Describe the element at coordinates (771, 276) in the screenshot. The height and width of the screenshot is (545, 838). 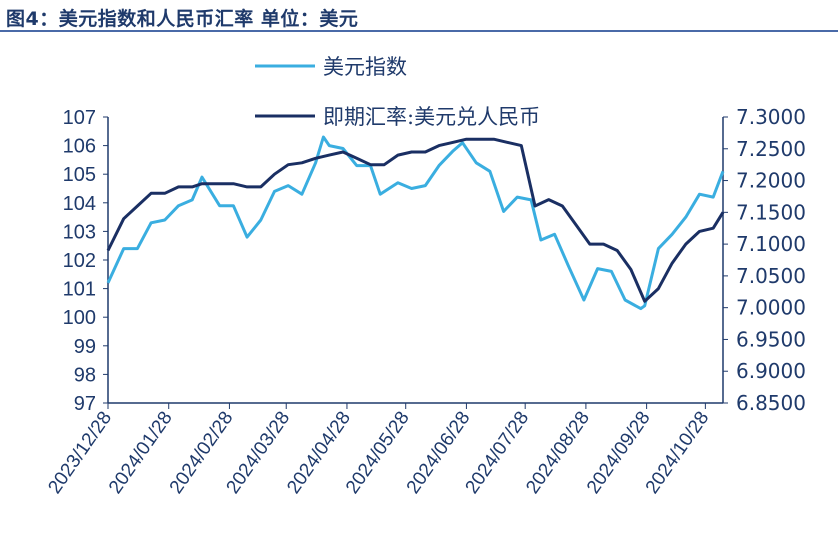
I see `y-right-tick-label: 7.0500` at that location.